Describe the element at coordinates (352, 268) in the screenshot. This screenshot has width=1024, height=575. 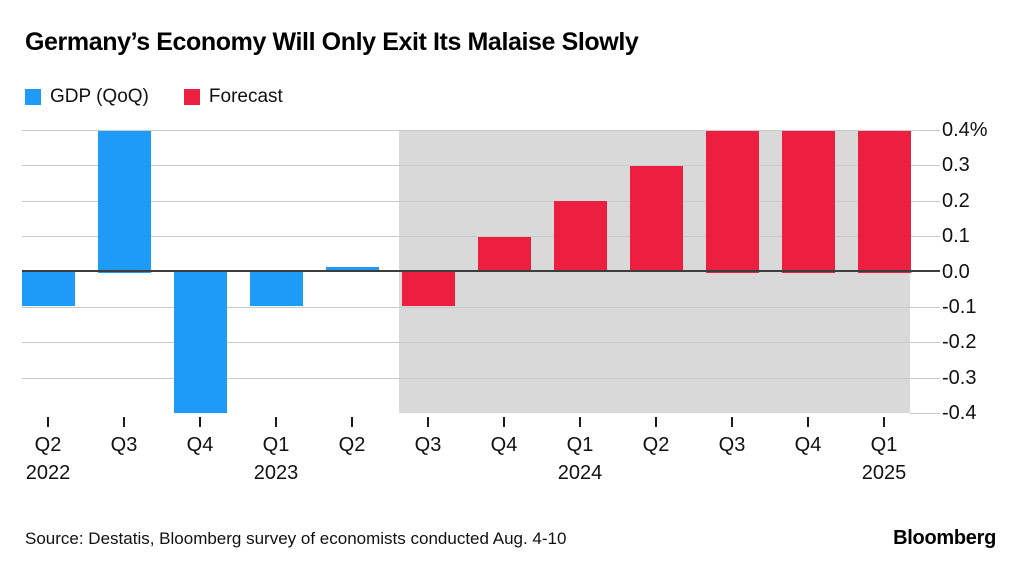
I see `bar-q2-2023` at that location.